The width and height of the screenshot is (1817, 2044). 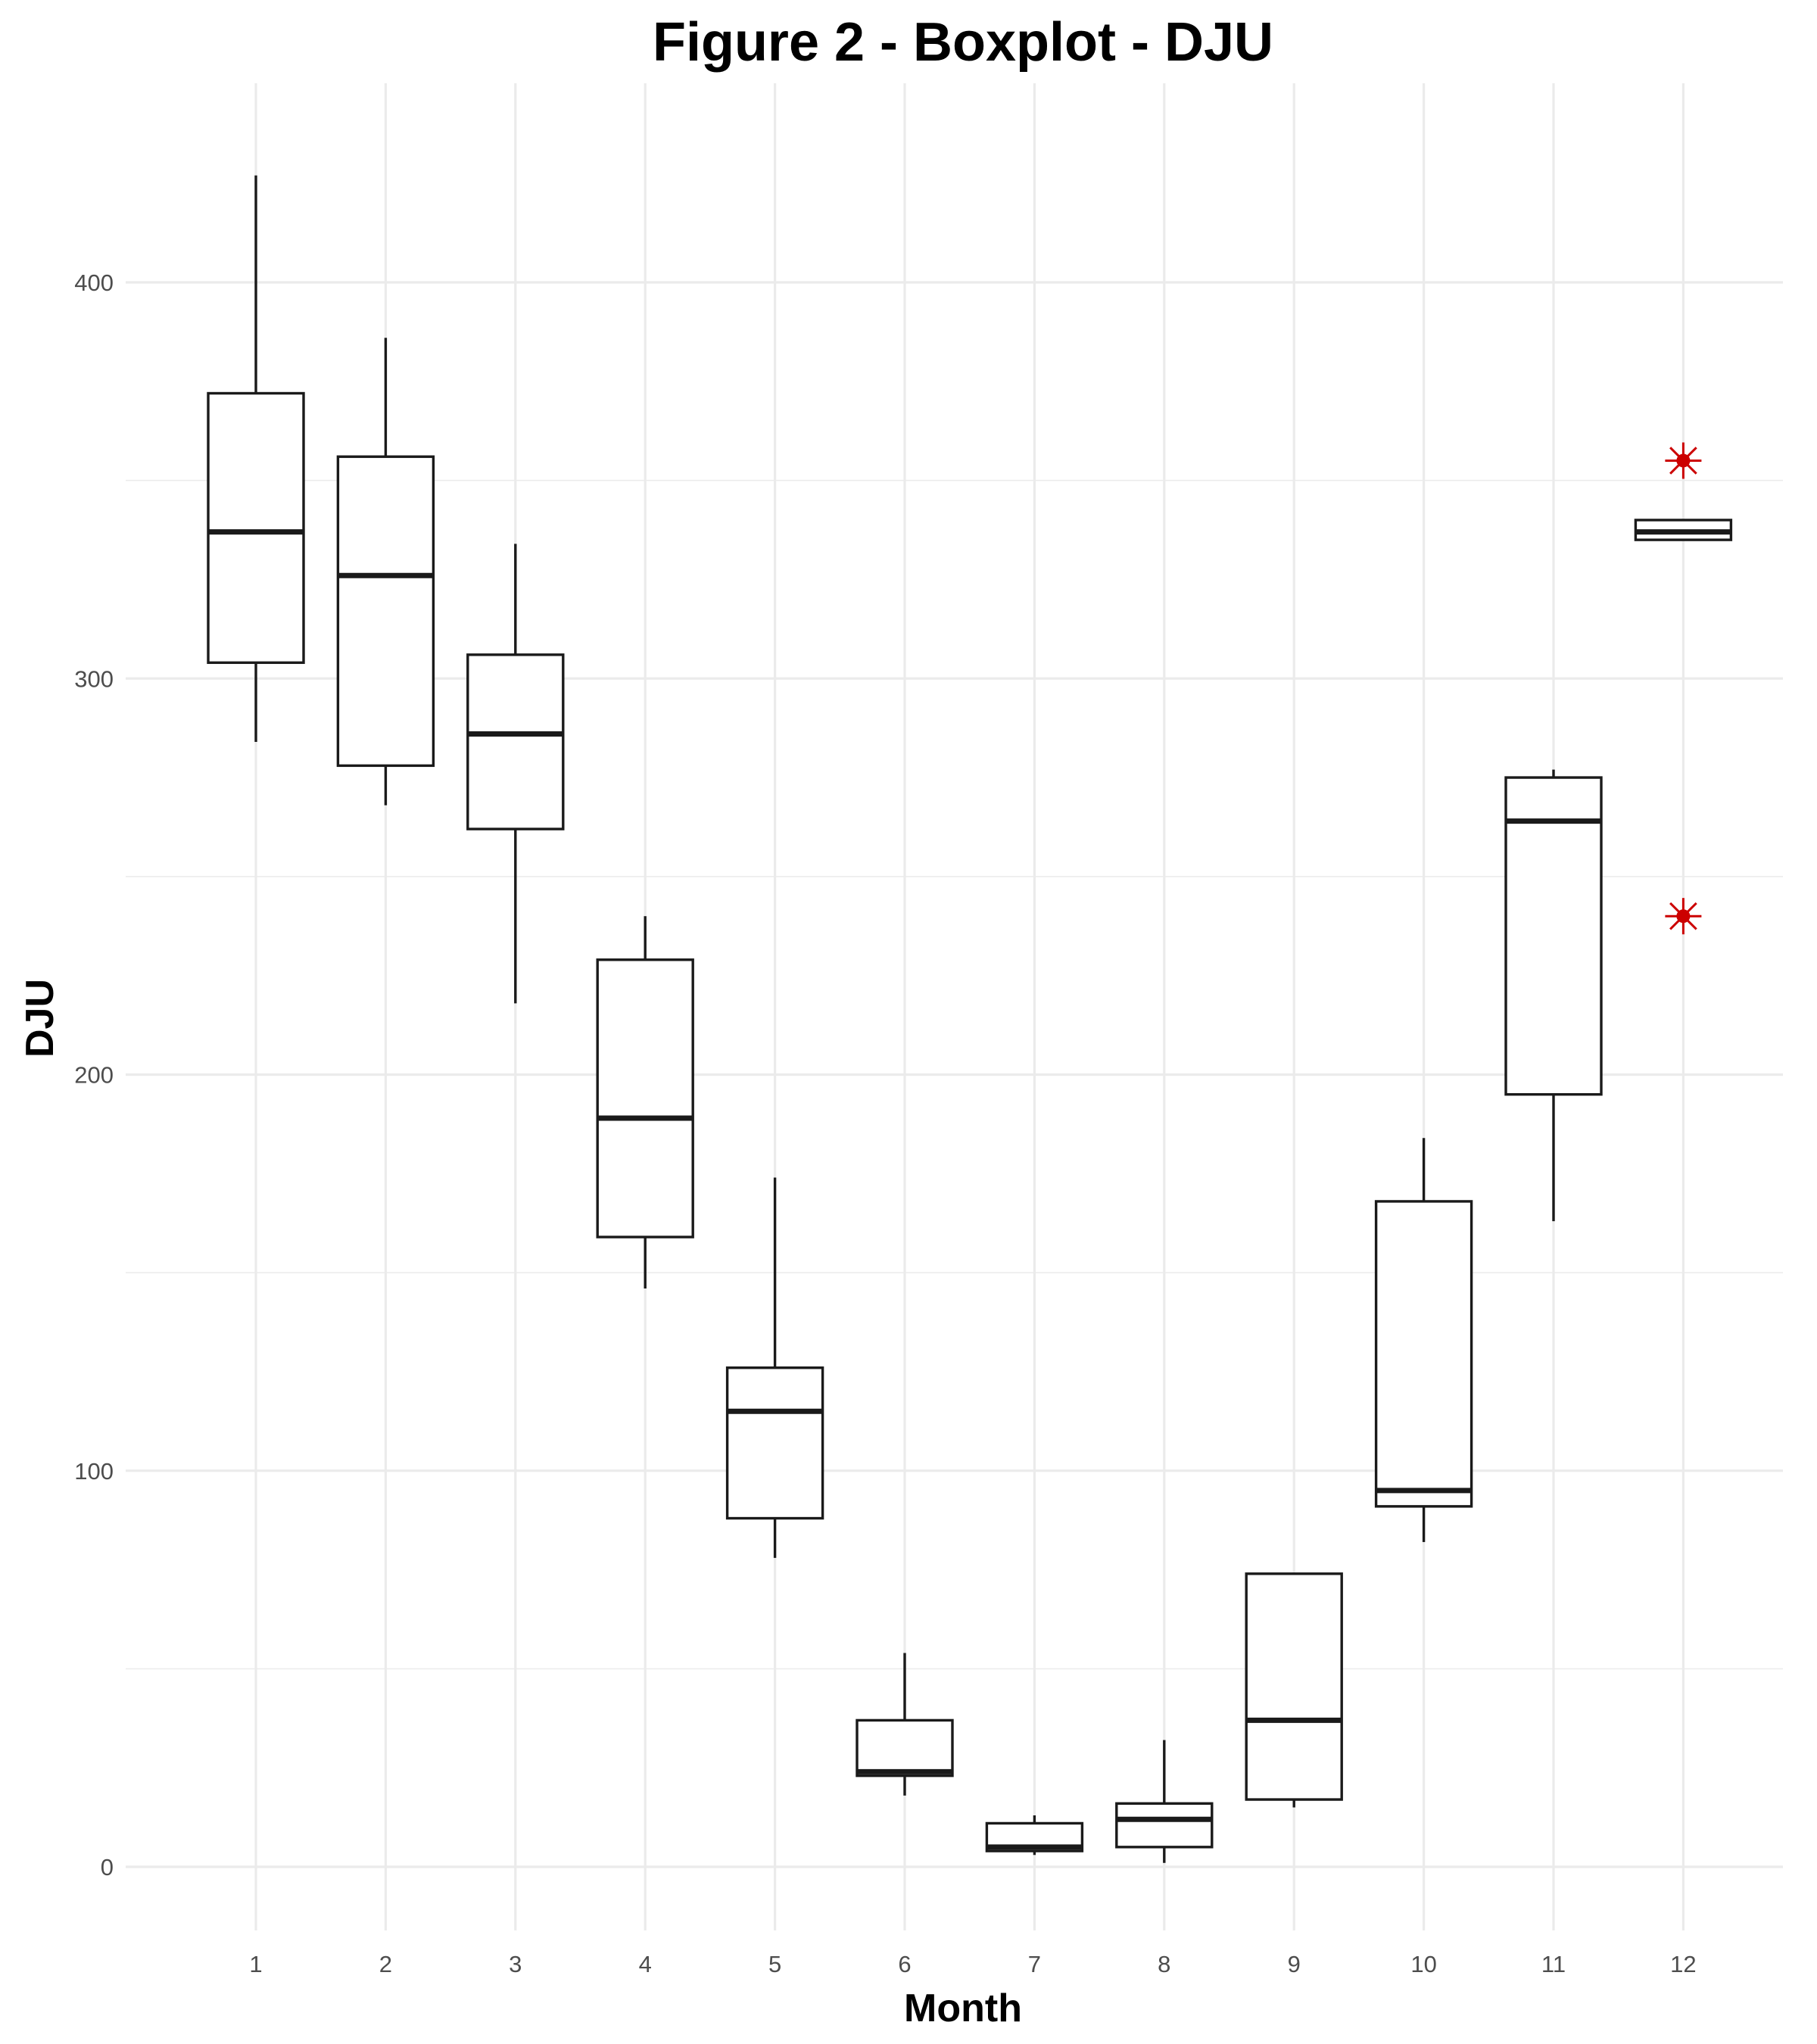 What do you see at coordinates (1423, 1964) in the screenshot?
I see `x-tick-label: 10` at bounding box center [1423, 1964].